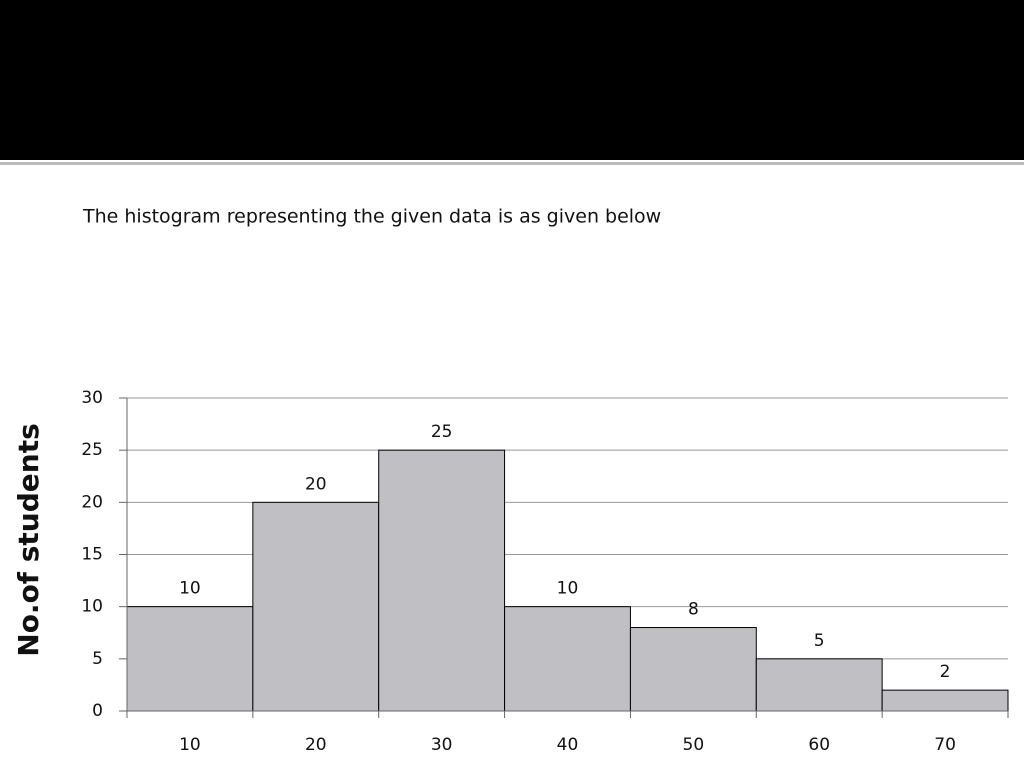 Image resolution: width=1024 pixels, height=768 pixels. Describe the element at coordinates (92, 607) in the screenshot. I see `y-tick-label: 10` at that location.